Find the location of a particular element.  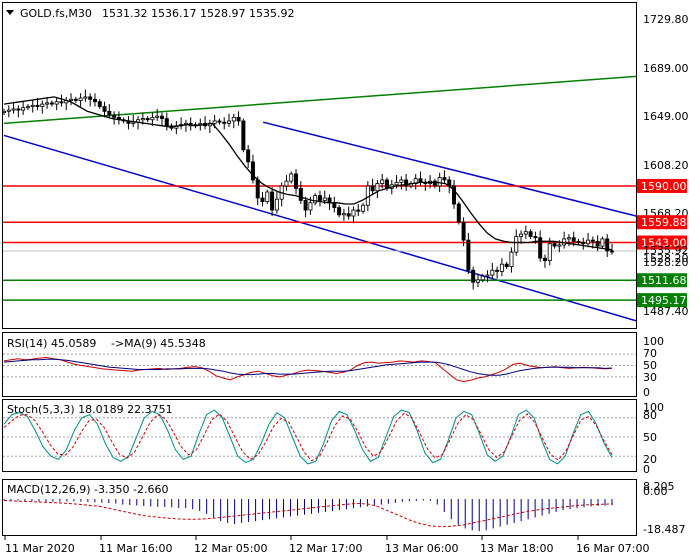

dropdown-triangle-icon is located at coordinates (10, 12).